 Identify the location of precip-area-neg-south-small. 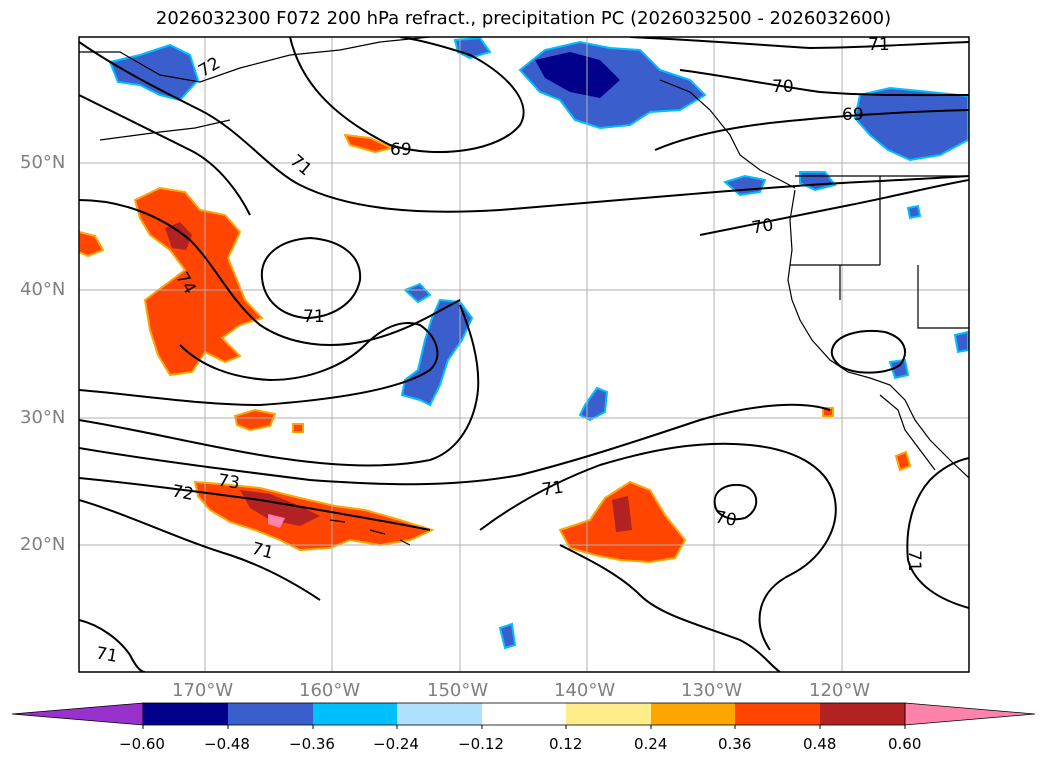
(507, 636).